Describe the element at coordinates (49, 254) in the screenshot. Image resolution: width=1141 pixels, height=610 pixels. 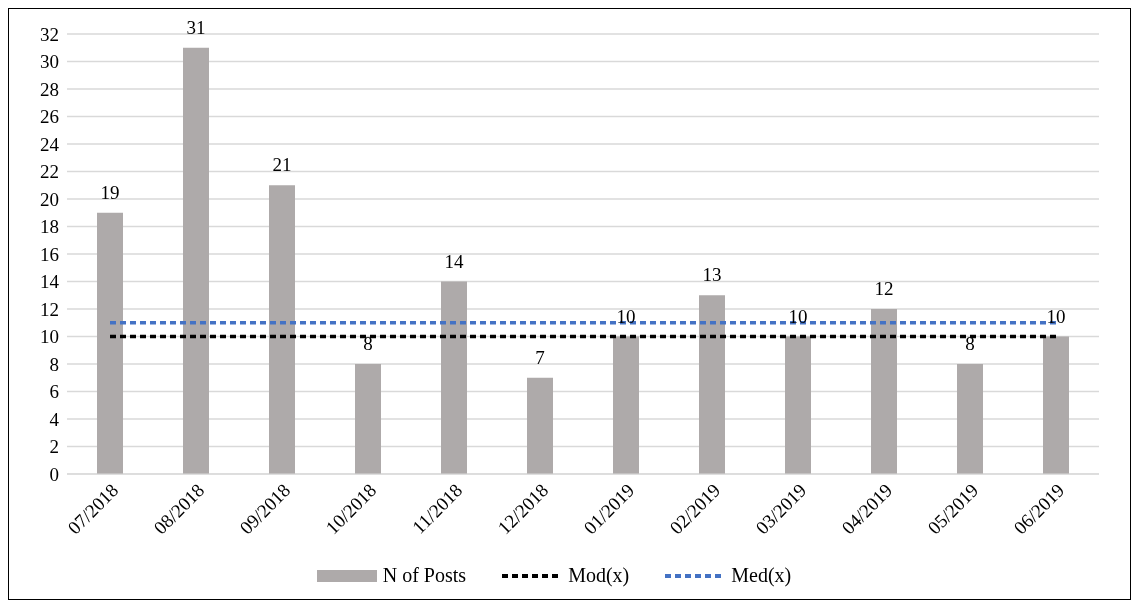
I see `y-tick-label: 16` at that location.